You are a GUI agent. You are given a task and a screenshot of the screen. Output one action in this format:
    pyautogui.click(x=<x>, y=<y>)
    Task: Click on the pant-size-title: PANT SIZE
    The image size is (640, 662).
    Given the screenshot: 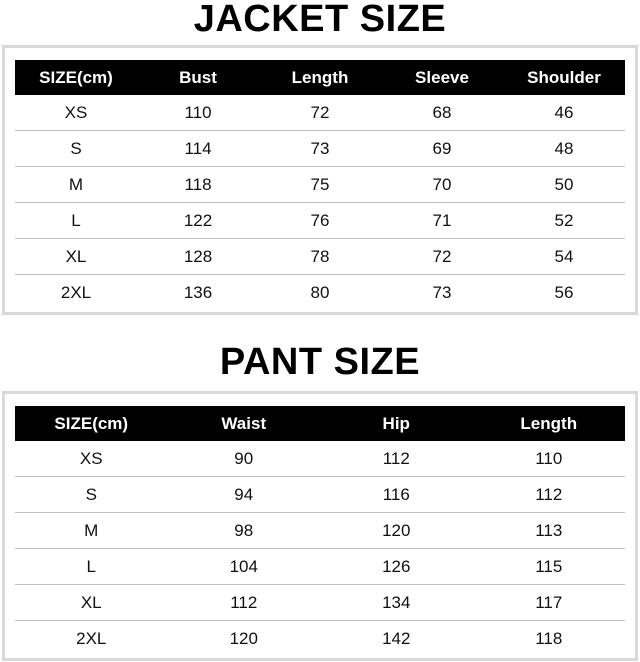 What is the action you would take?
    pyautogui.click(x=320, y=362)
    